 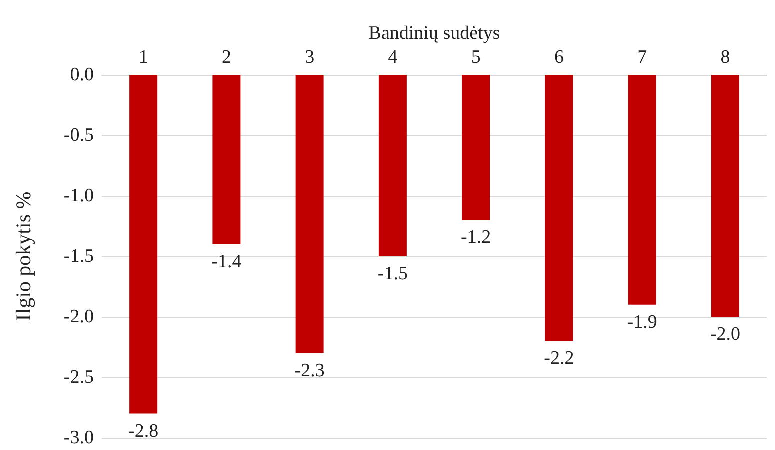 I want to click on x-axis-title: Bandinių sudėtys, so click(x=434, y=33).